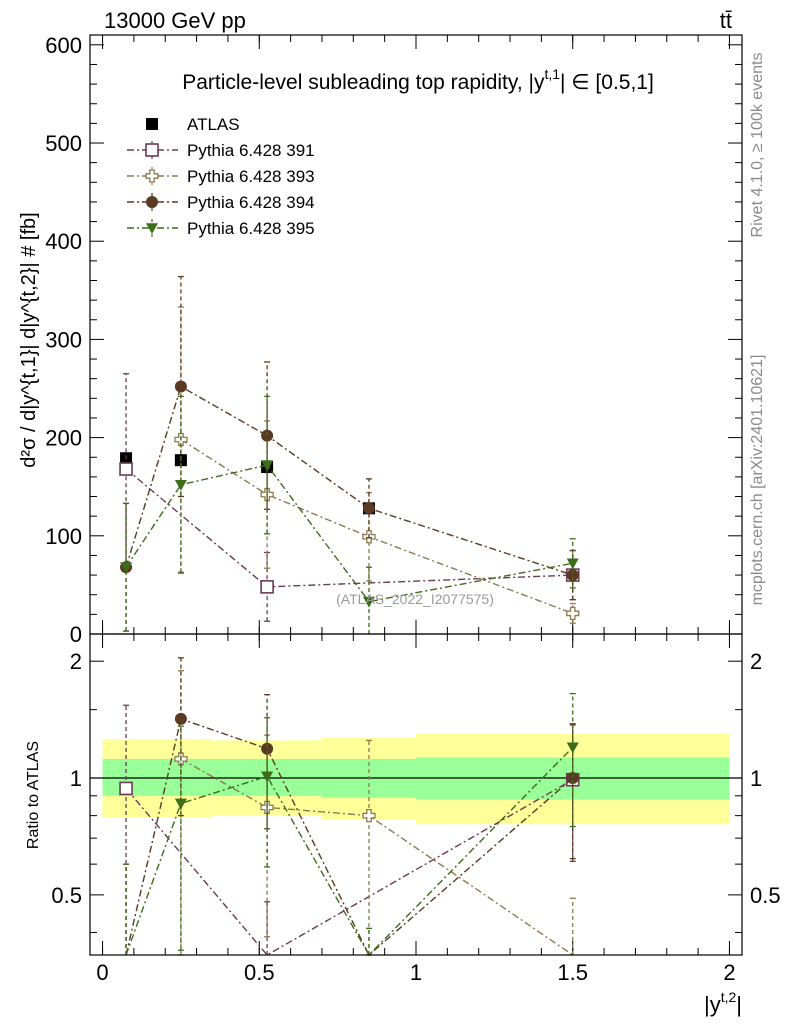  What do you see at coordinates (63, 45) in the screenshot?
I see `main-ytick-label: 600` at bounding box center [63, 45].